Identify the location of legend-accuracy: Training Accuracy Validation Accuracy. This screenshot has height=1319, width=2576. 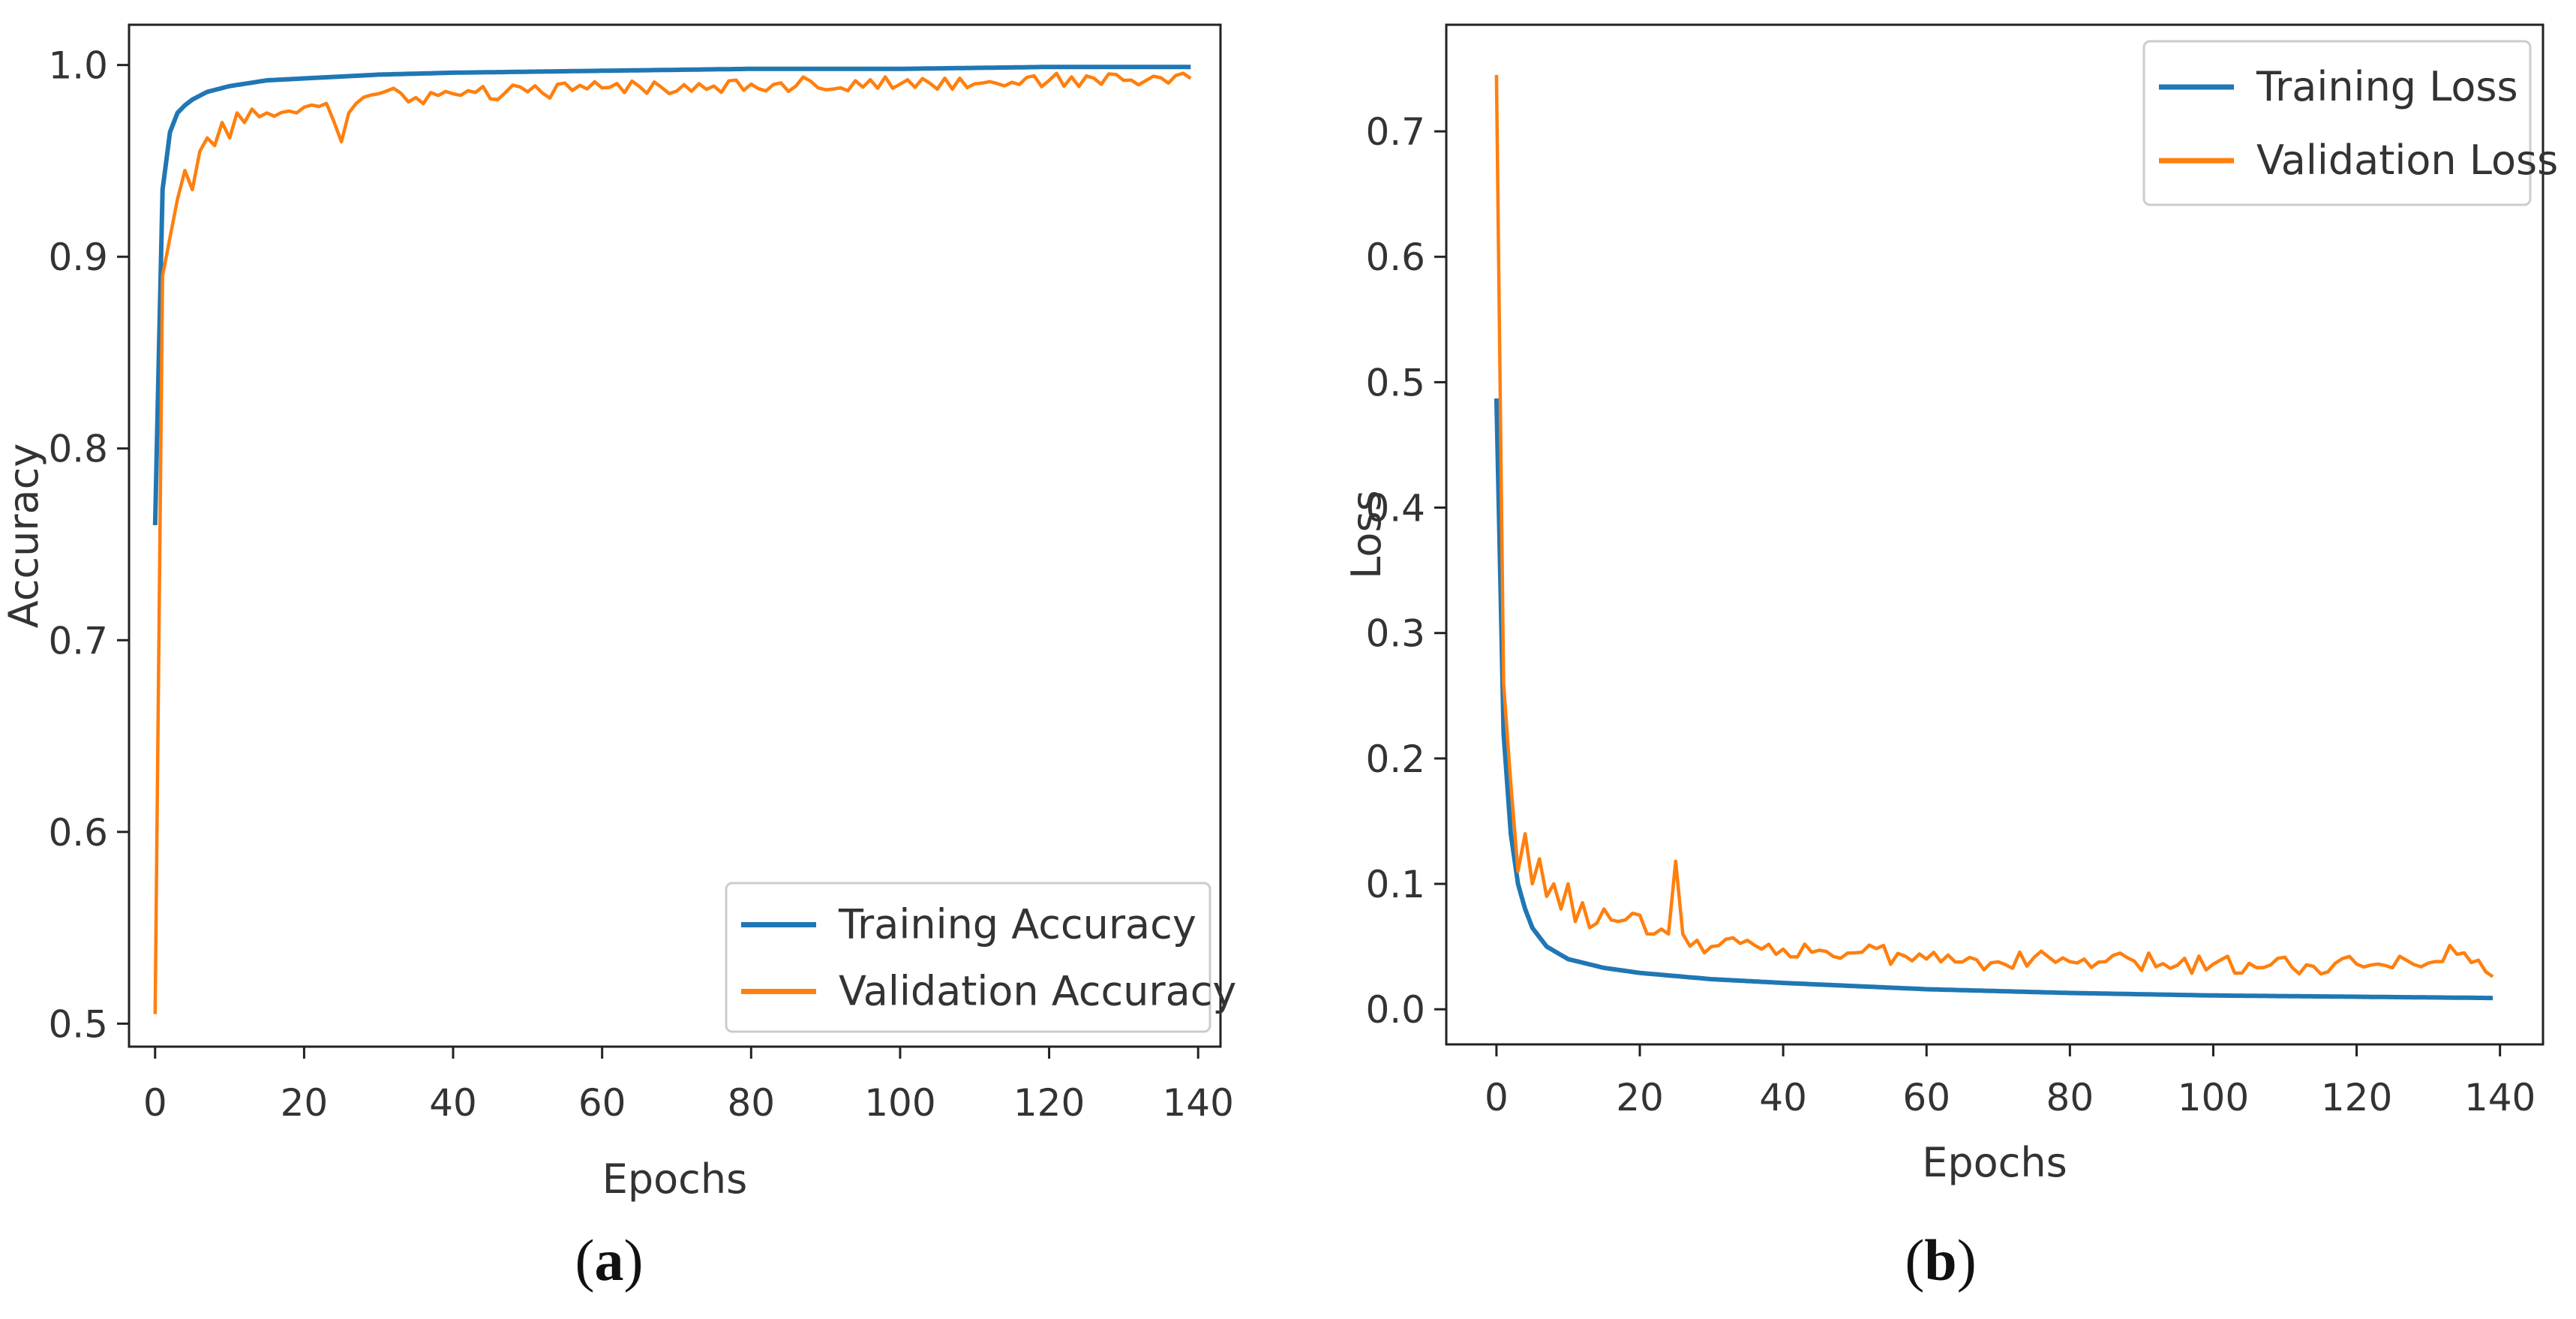
(980, 957).